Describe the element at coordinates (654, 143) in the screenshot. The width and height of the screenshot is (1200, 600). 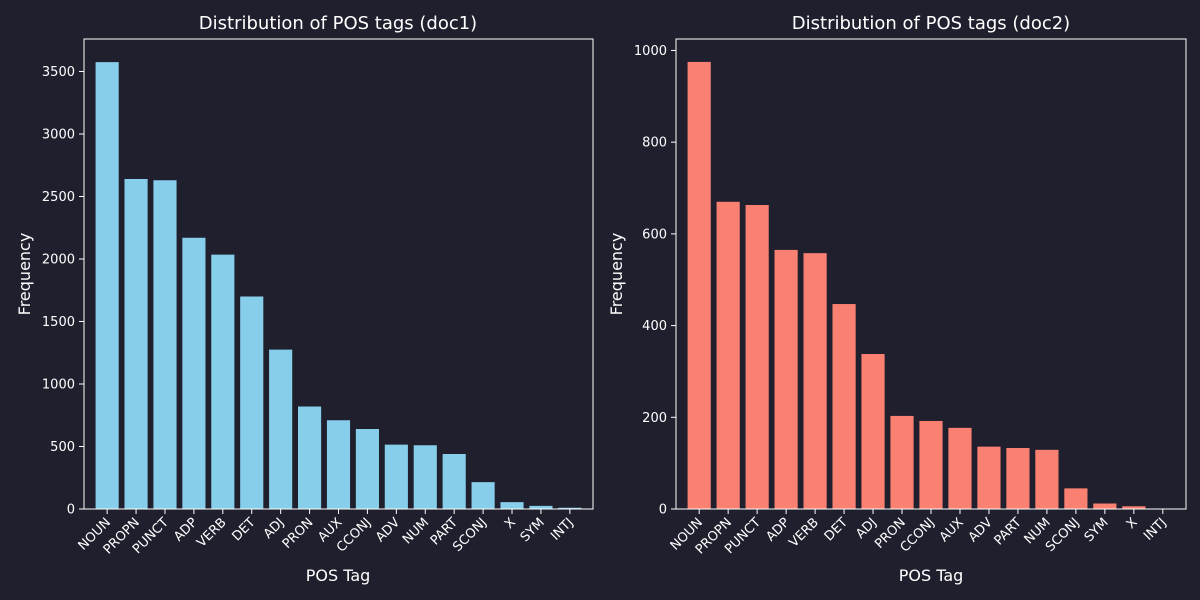
I see `y-tick-label-doc2: 800` at that location.